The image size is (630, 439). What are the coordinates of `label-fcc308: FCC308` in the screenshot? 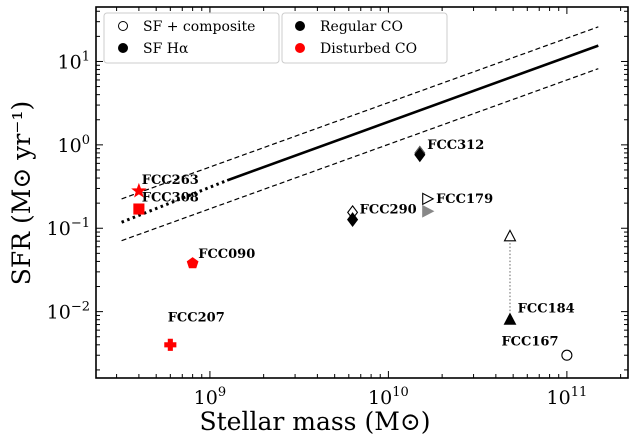 It's located at (170, 197).